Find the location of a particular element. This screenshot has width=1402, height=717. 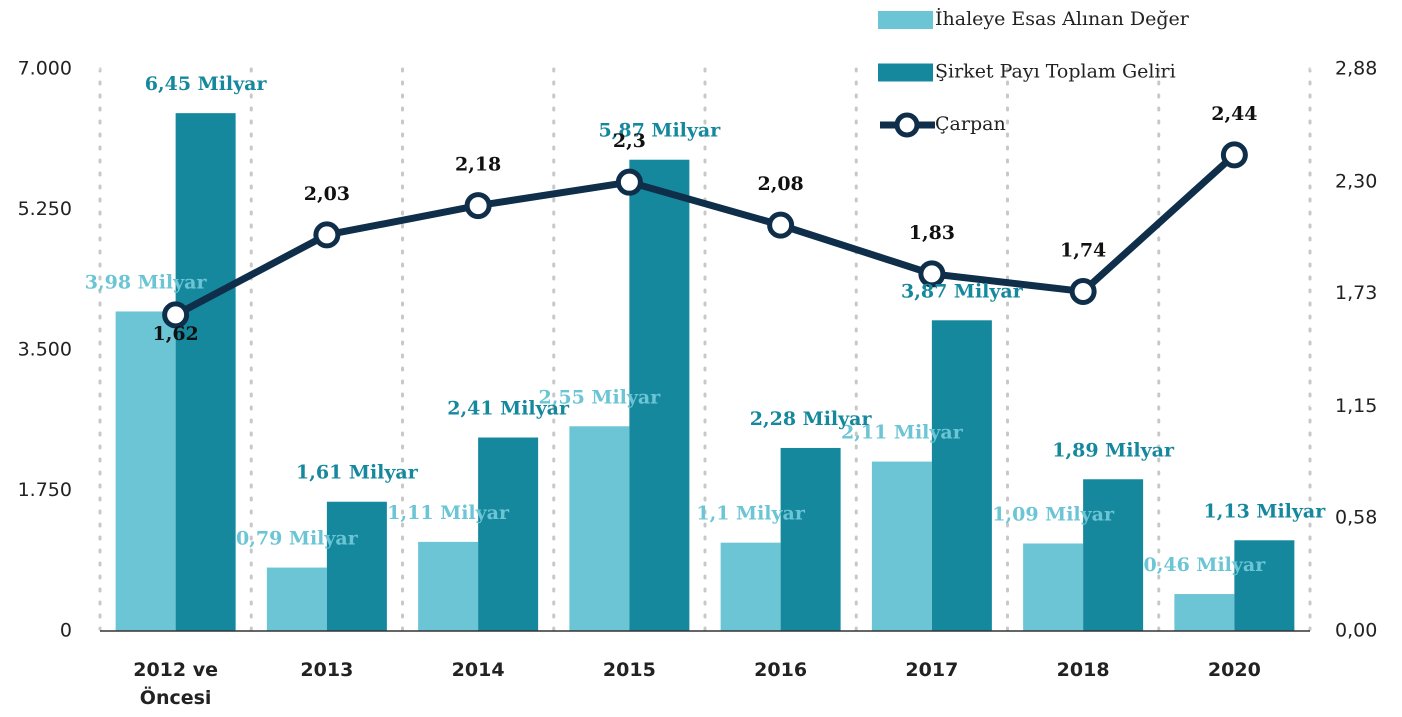

data-label: 2,44 is located at coordinates (1234, 114).